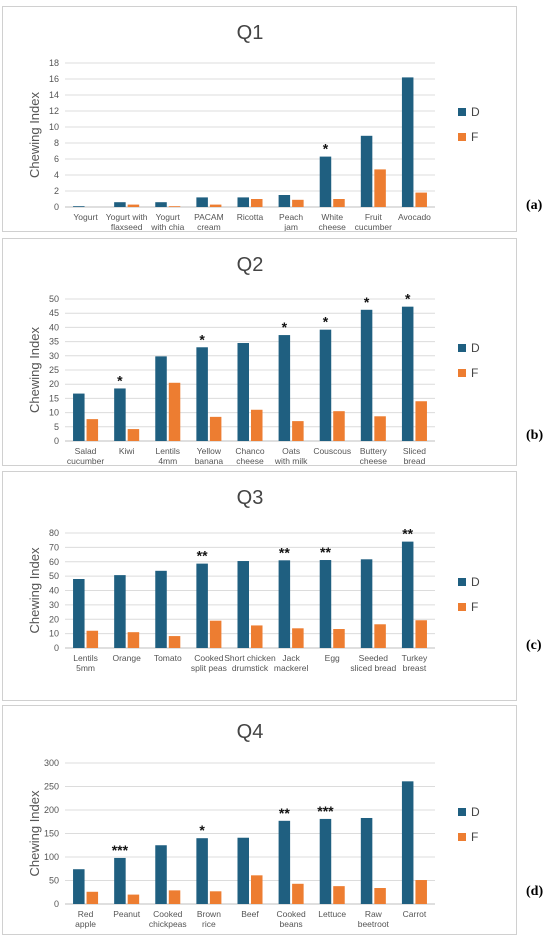 This screenshot has width=550, height=940. Describe the element at coordinates (202, 339) in the screenshot. I see `significance-marker-3: *` at that location.